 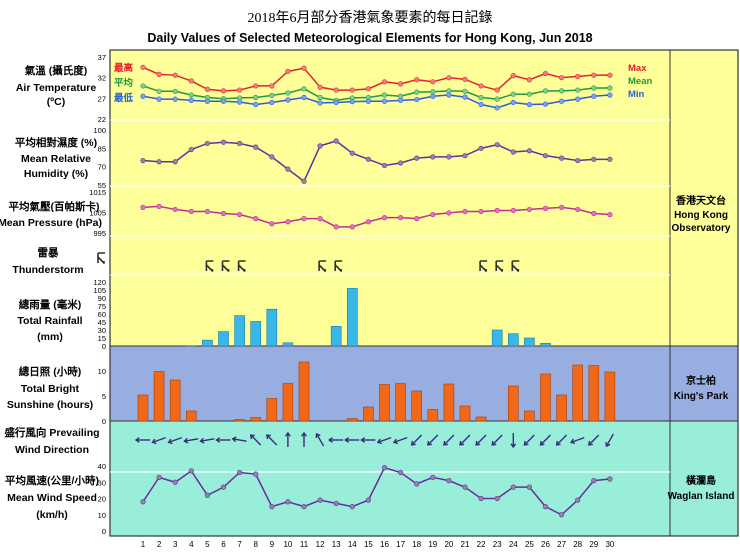 What do you see at coordinates (272, 544) in the screenshot?
I see `day-tick-label: 9` at bounding box center [272, 544].